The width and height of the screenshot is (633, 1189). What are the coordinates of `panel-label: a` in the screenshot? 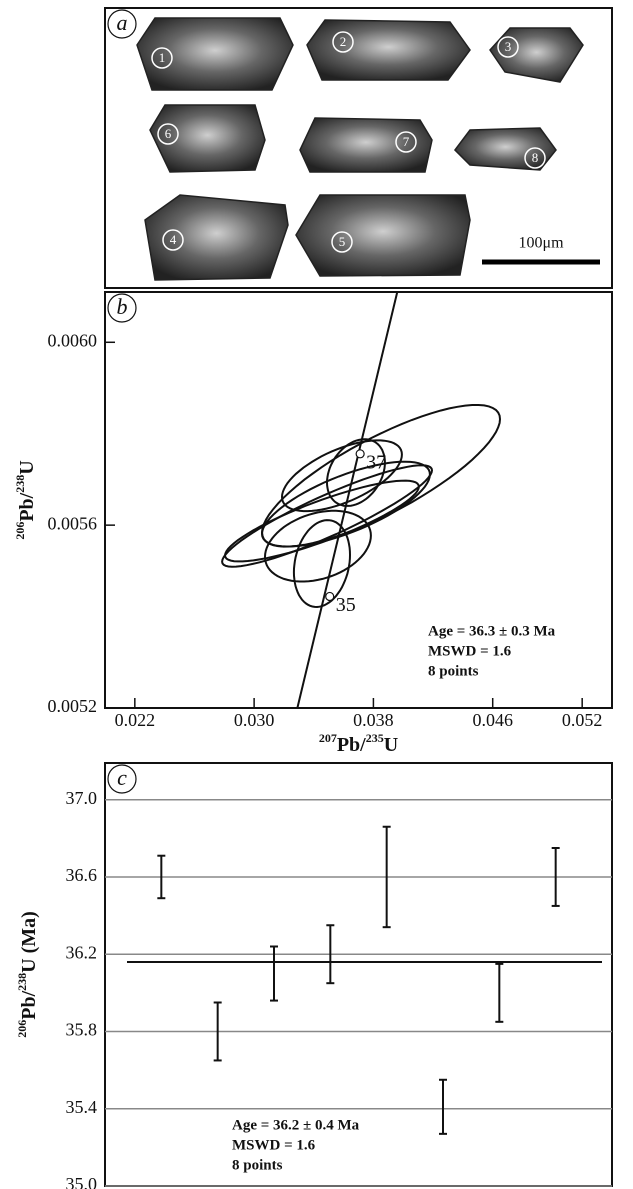 It's located at (122, 22).